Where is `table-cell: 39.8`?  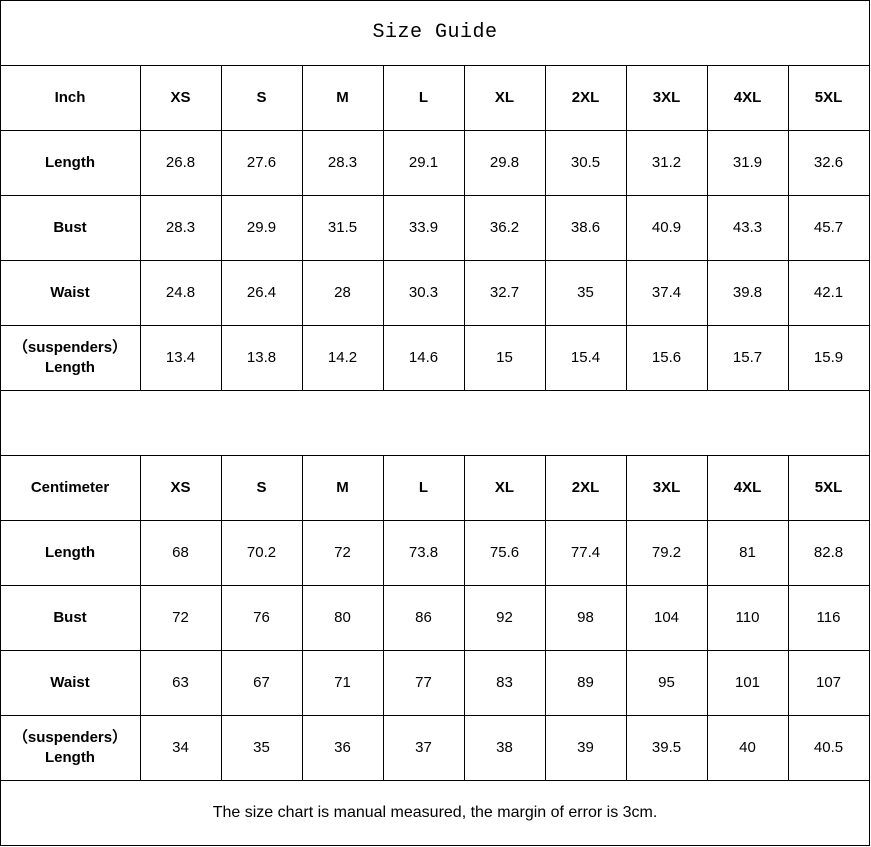
table-cell: 39.8 is located at coordinates (747, 292).